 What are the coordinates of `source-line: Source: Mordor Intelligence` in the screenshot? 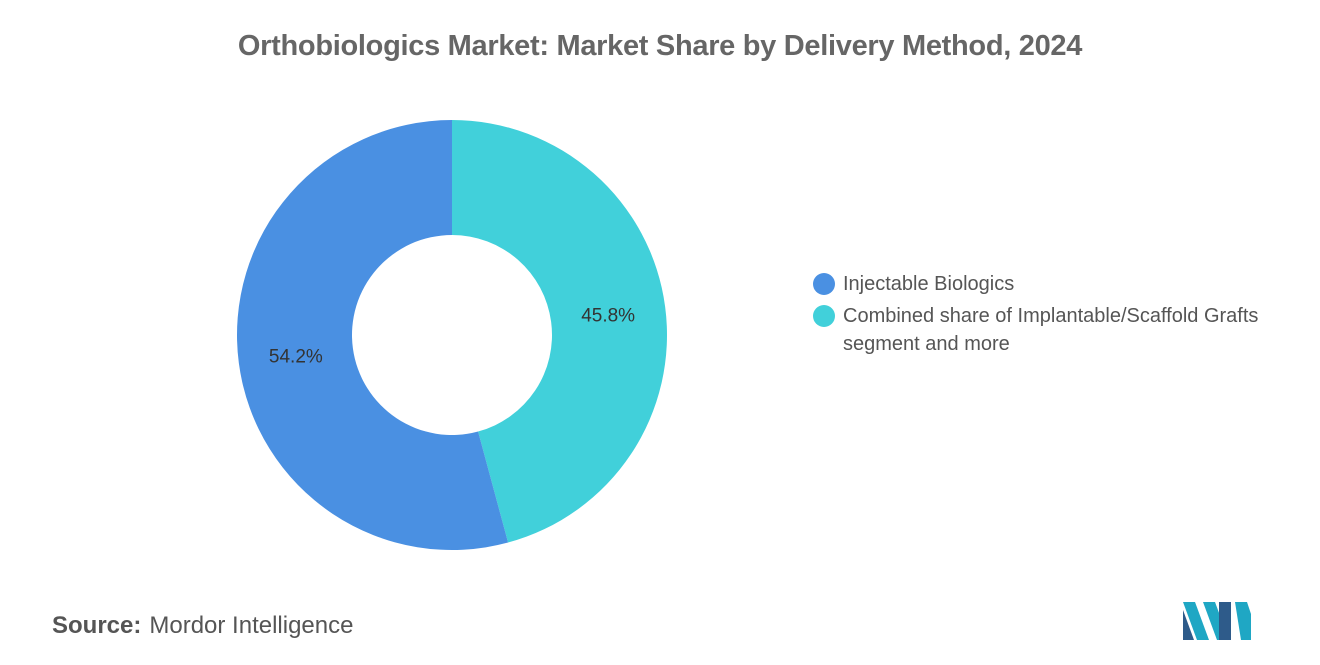 It's located at (202, 626).